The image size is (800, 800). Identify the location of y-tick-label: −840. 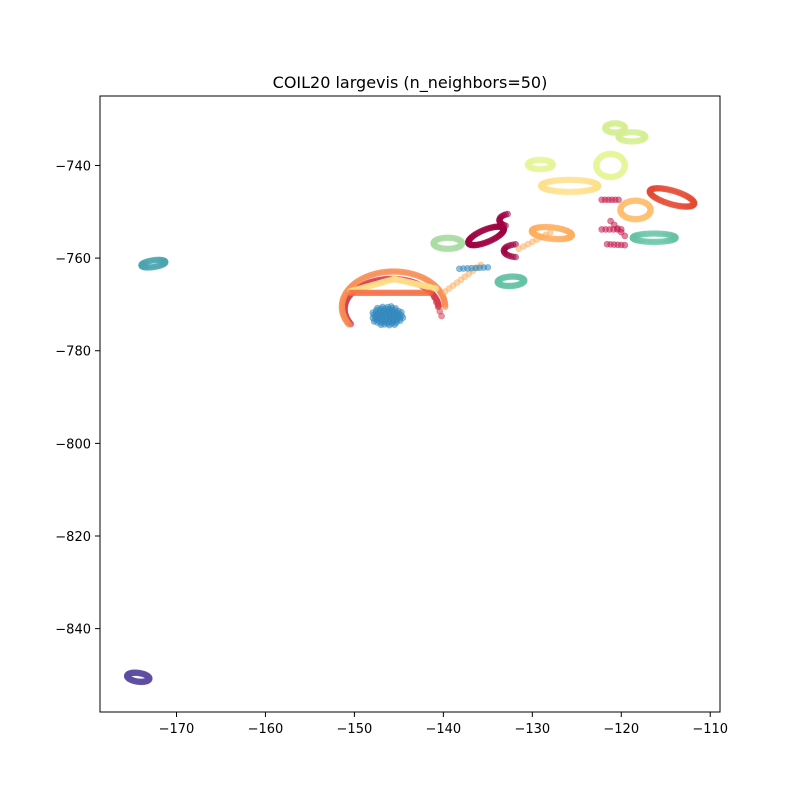
(73, 630).